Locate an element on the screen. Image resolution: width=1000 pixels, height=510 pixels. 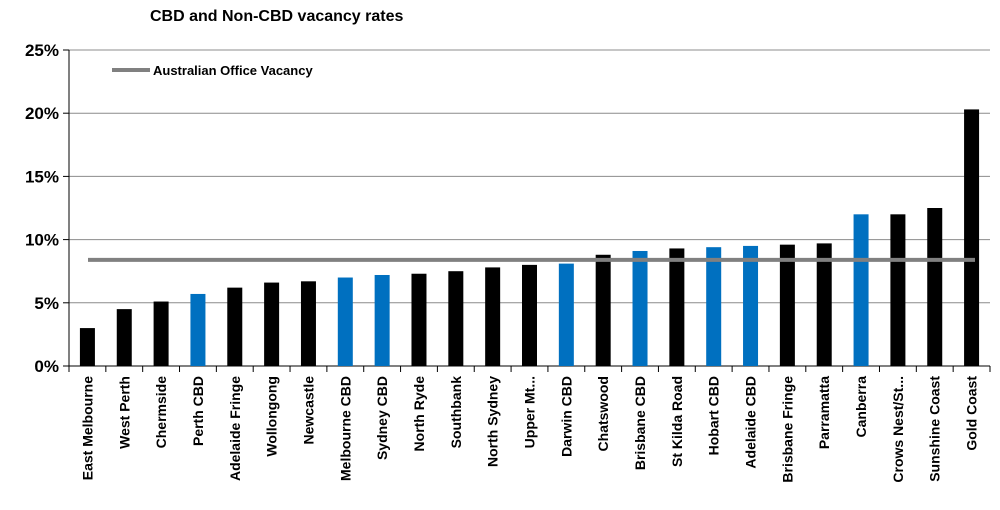
legend-label: Australian Office Vacancy is located at coordinates (233, 70).